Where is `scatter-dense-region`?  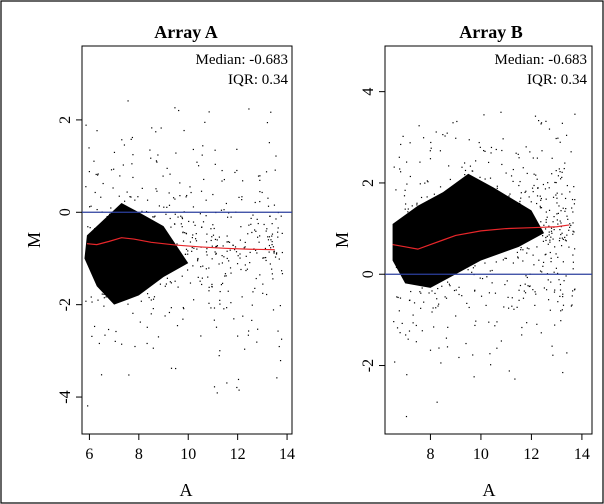 scatter-dense-region is located at coordinates (468, 230).